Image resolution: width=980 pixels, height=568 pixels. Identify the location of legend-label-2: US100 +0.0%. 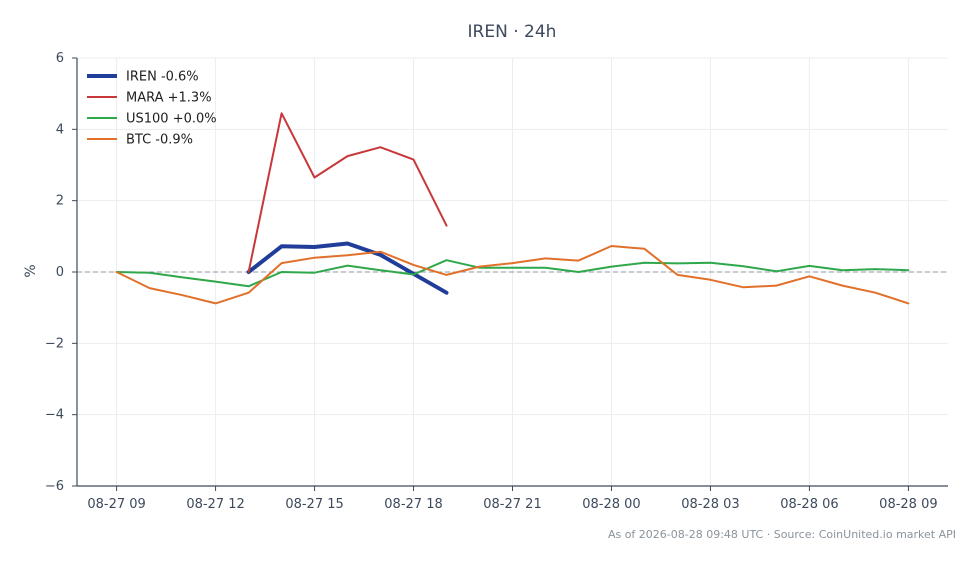
(171, 119).